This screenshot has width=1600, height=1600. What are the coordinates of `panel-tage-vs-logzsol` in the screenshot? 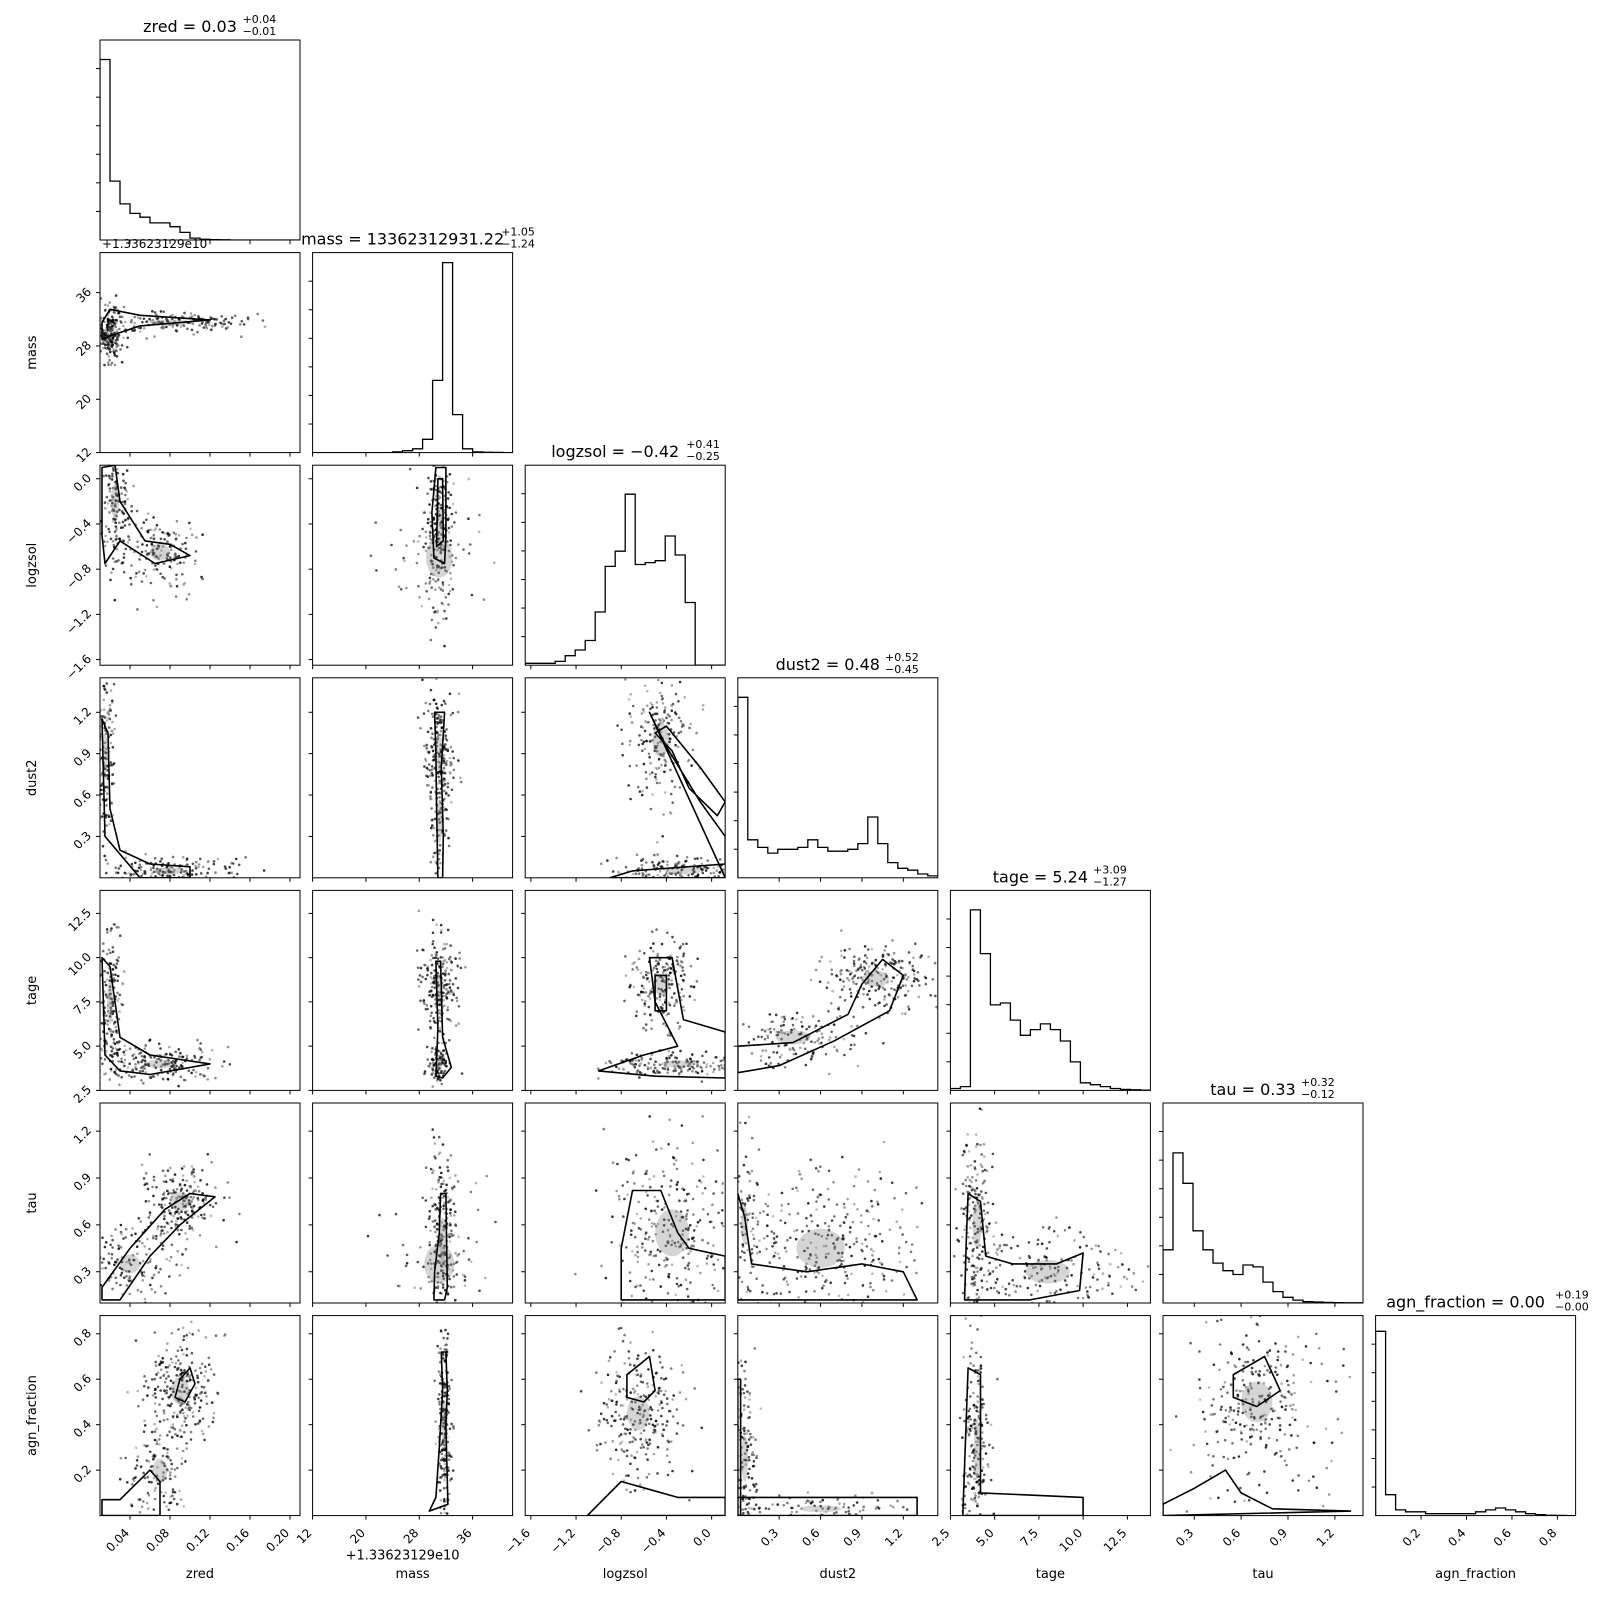 It's located at (623, 992).